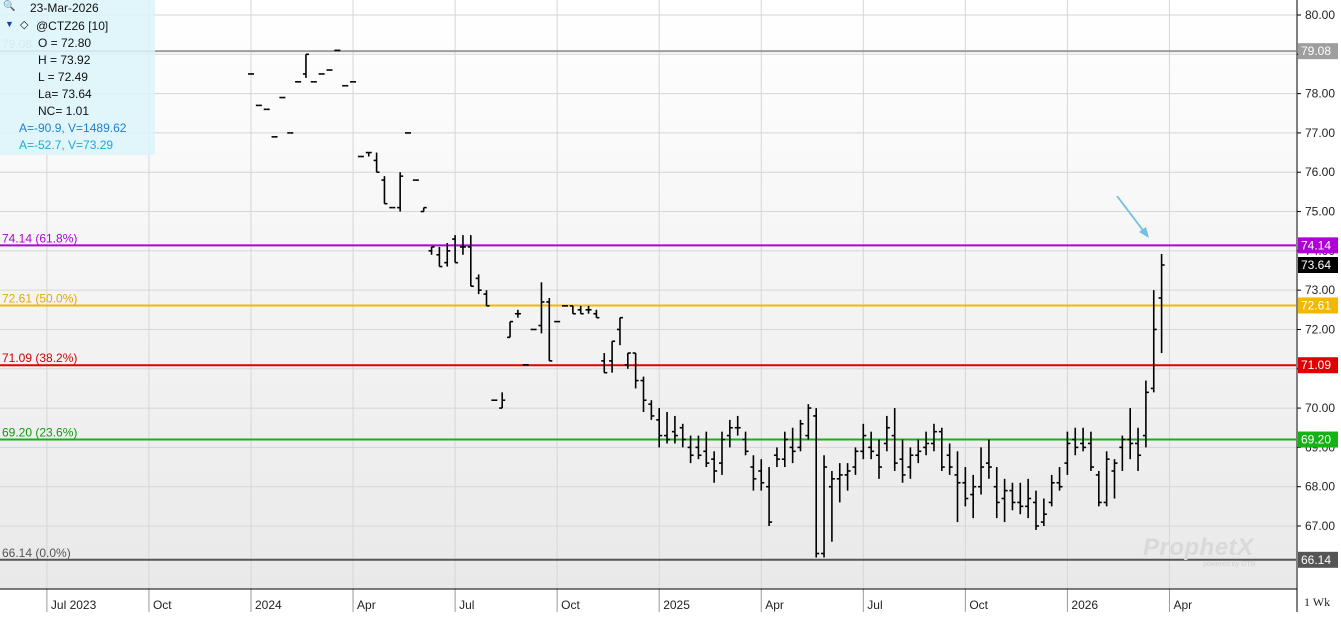 Image resolution: width=1341 pixels, height=617 pixels. Describe the element at coordinates (1316, 305) in the screenshot. I see `level-axis-label: 72.61` at that location.